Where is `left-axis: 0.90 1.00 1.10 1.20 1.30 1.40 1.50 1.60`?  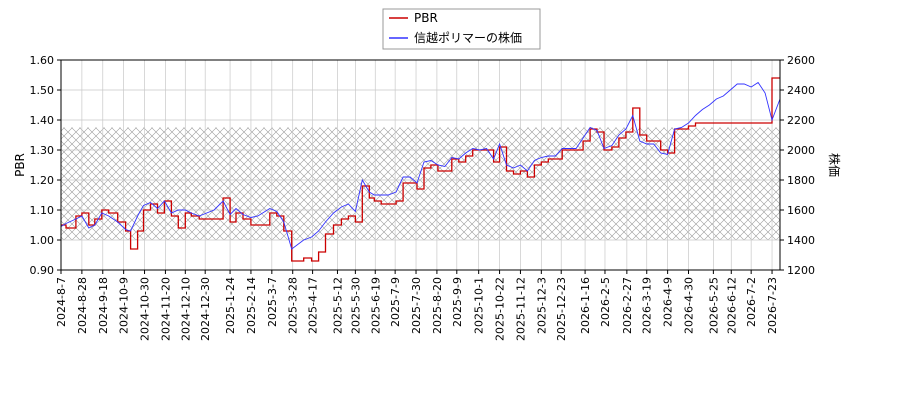 left-axis: 0.90 1.00 1.10 1.20 1.30 1.40 1.50 1.60 is located at coordinates (45, 165).